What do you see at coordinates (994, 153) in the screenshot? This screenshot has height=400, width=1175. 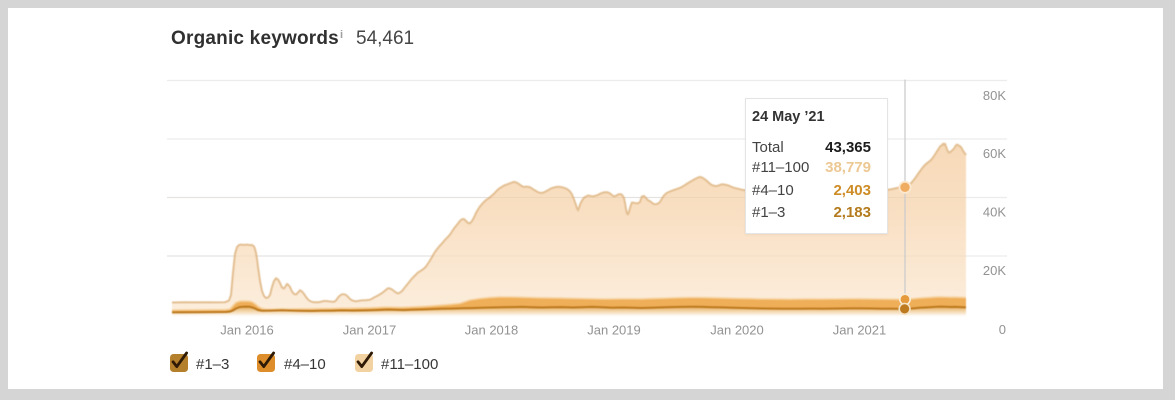 I see `svg-text: 60K` at bounding box center [994, 153].